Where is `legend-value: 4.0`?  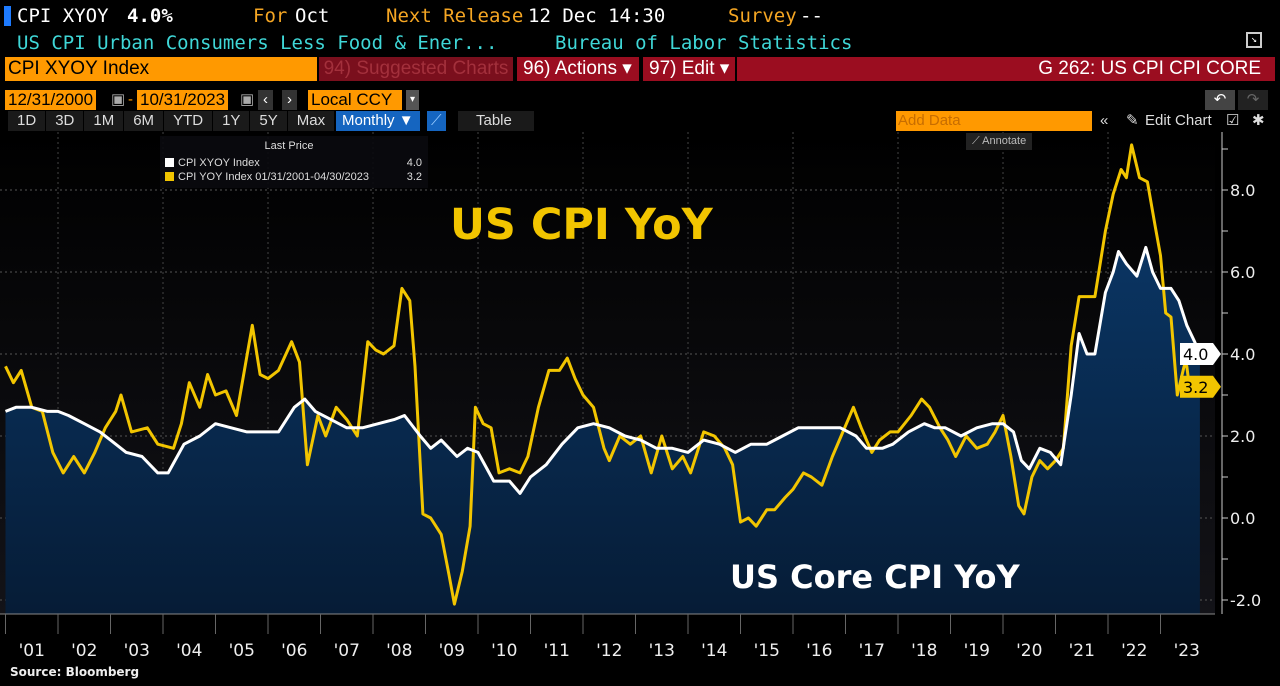 legend-value: 4.0 is located at coordinates (414, 163).